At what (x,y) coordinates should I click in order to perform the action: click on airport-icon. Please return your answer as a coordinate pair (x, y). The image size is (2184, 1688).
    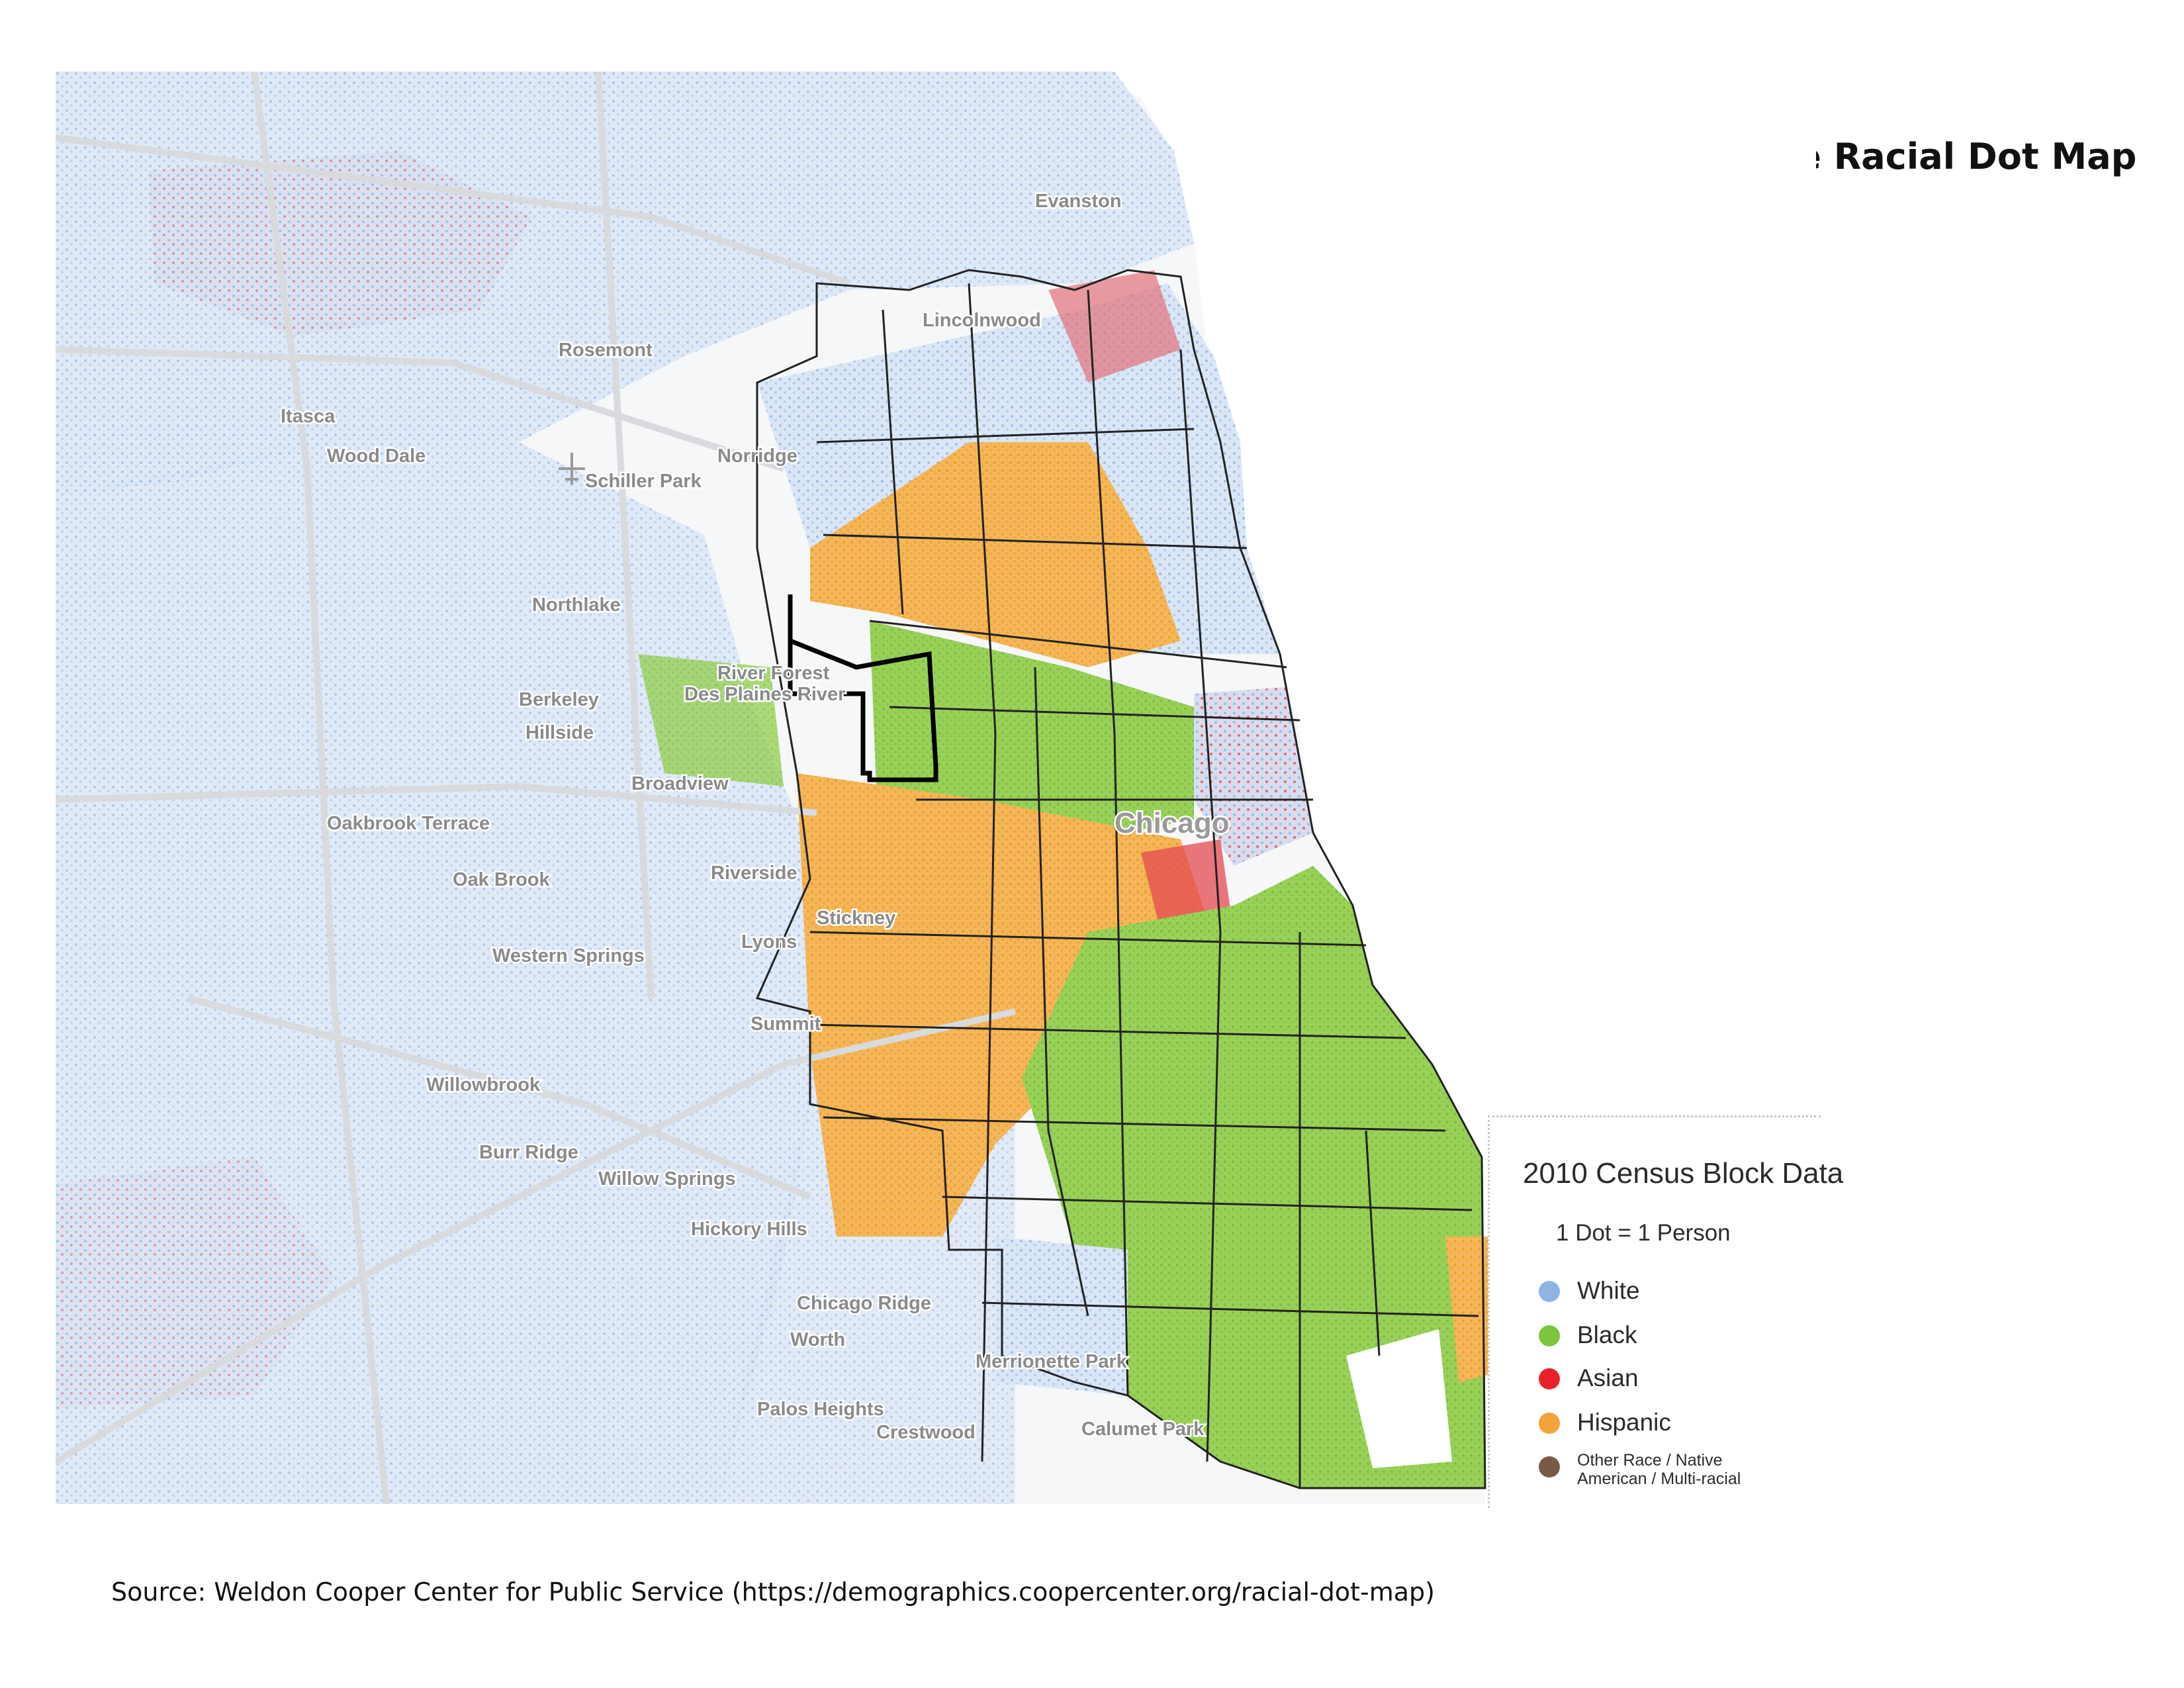
    Looking at the image, I should click on (572, 469).